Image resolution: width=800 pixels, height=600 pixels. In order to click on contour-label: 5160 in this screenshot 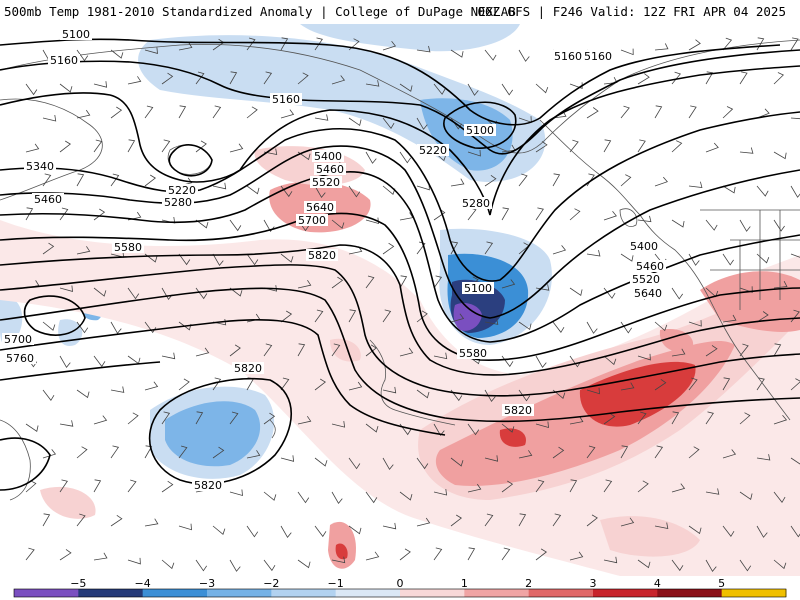, I will do `click(286, 99)`.